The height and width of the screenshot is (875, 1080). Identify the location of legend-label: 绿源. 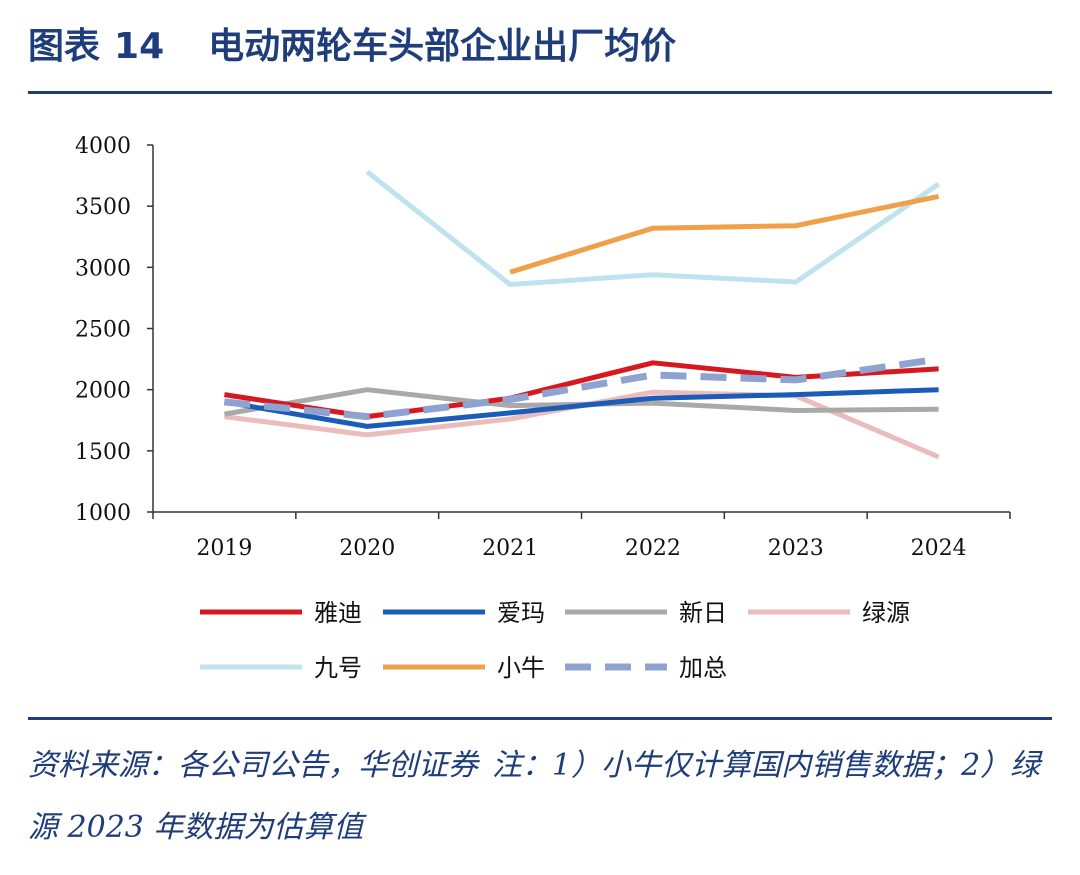
(886, 613).